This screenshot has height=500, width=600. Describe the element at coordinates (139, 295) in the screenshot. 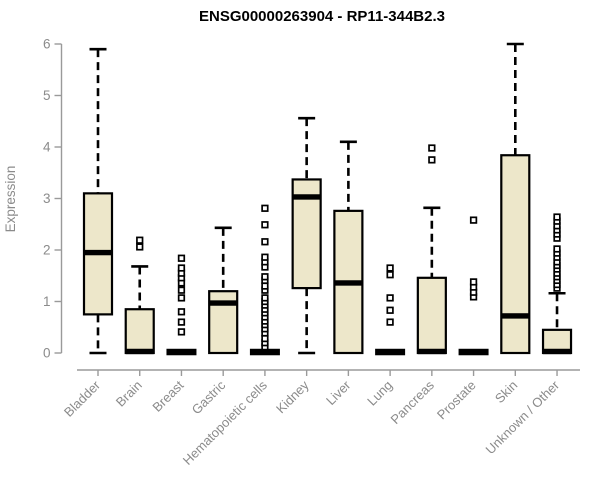

I see `box-brain` at that location.